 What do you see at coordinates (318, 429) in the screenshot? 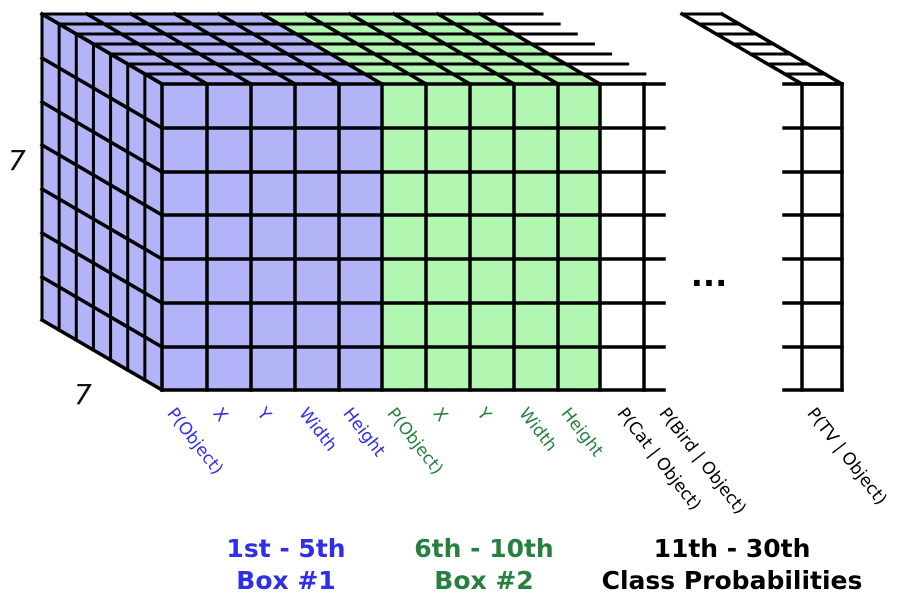
I see `channel-label-4: Width` at bounding box center [318, 429].